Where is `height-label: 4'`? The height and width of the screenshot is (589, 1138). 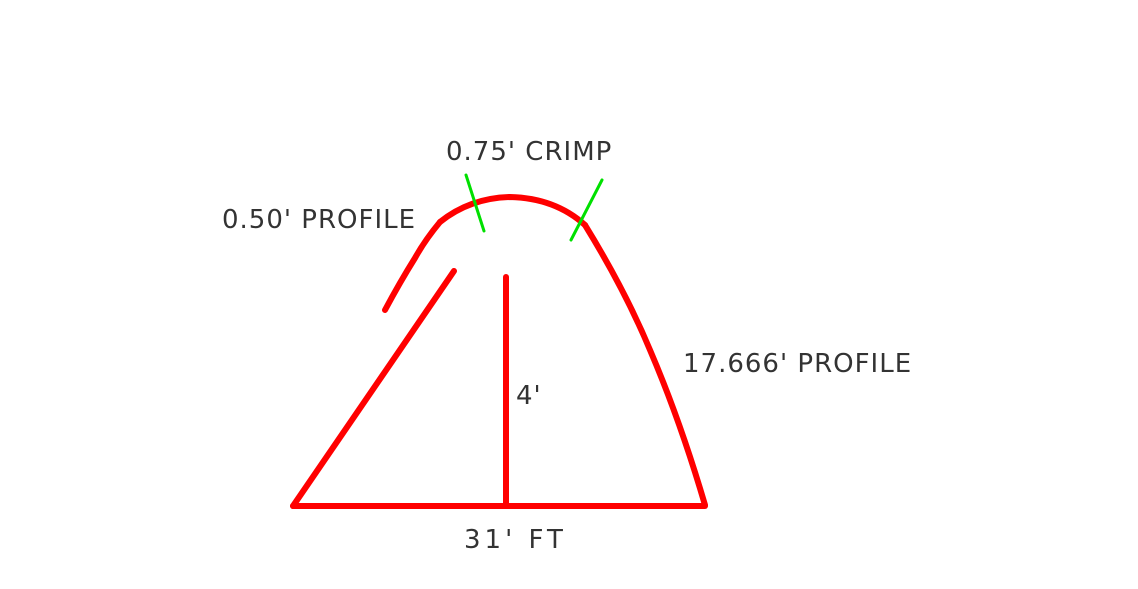 height-label: 4' is located at coordinates (529, 396).